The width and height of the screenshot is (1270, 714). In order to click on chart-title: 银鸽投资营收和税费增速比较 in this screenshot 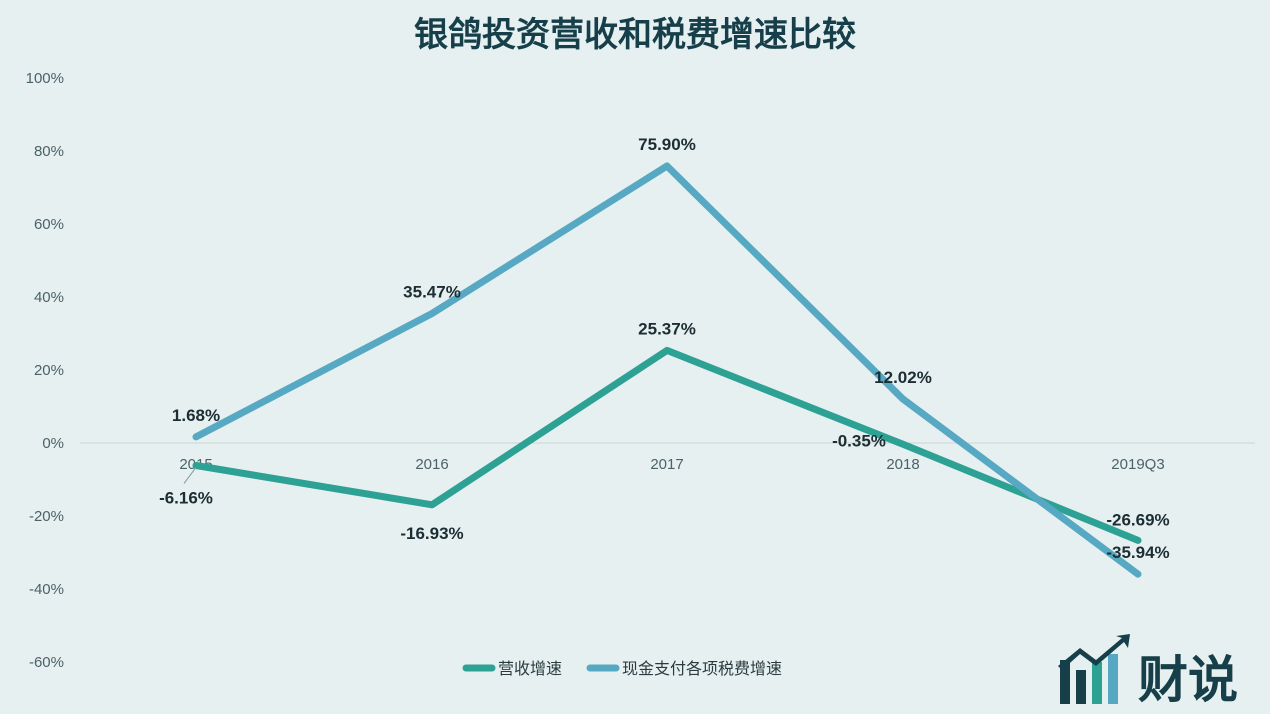, I will do `click(635, 35)`.